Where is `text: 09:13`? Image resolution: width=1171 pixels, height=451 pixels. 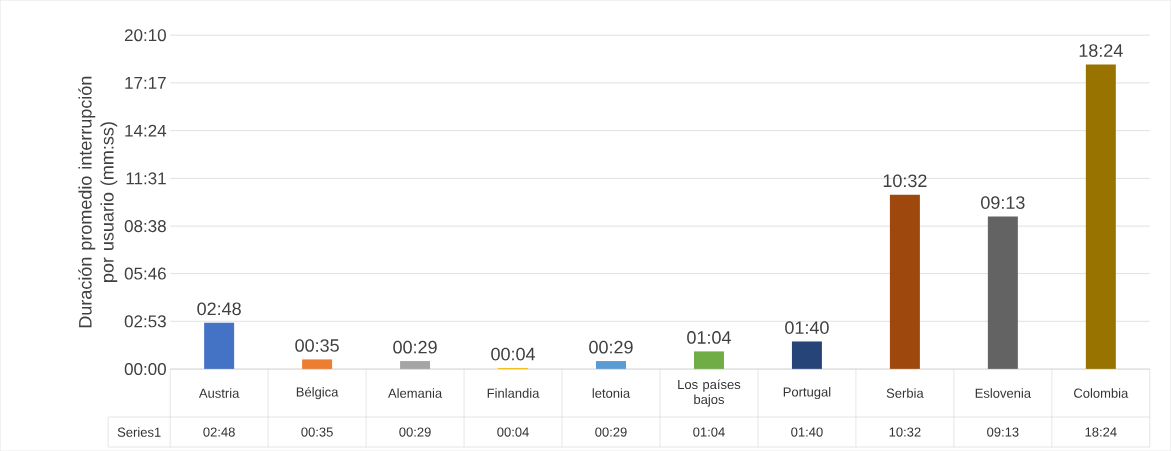 text: 09:13 is located at coordinates (1003, 202).